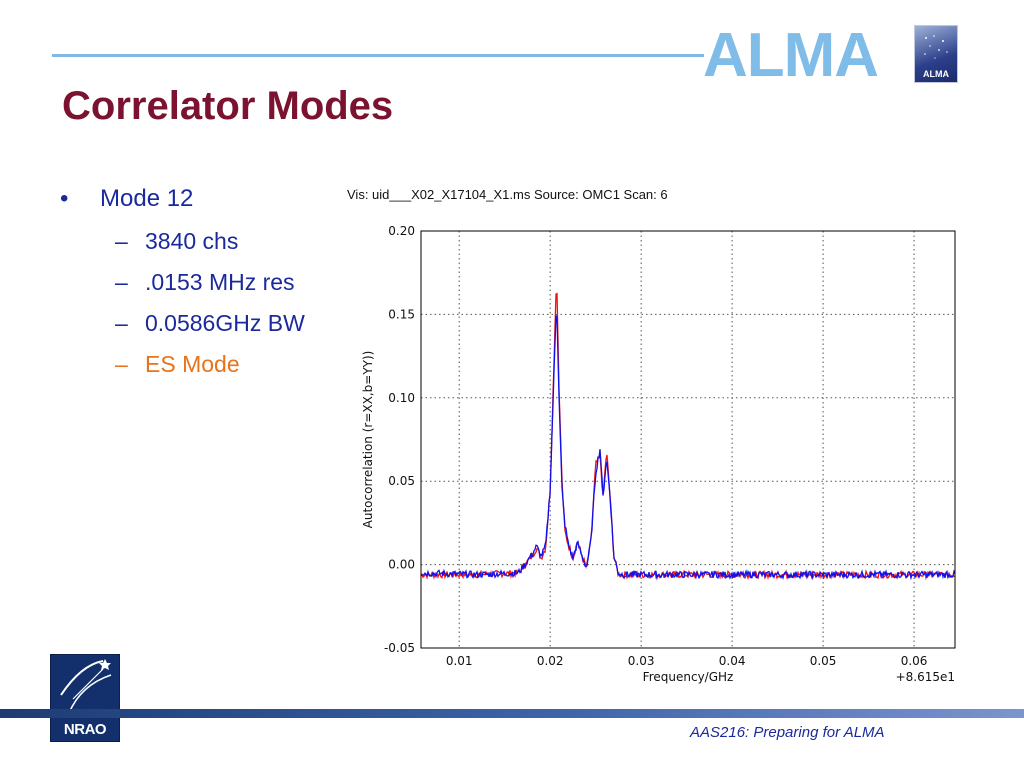 This screenshot has width=1024, height=768. Describe the element at coordinates (512, 713) in the screenshot. I see `footer-bar` at that location.